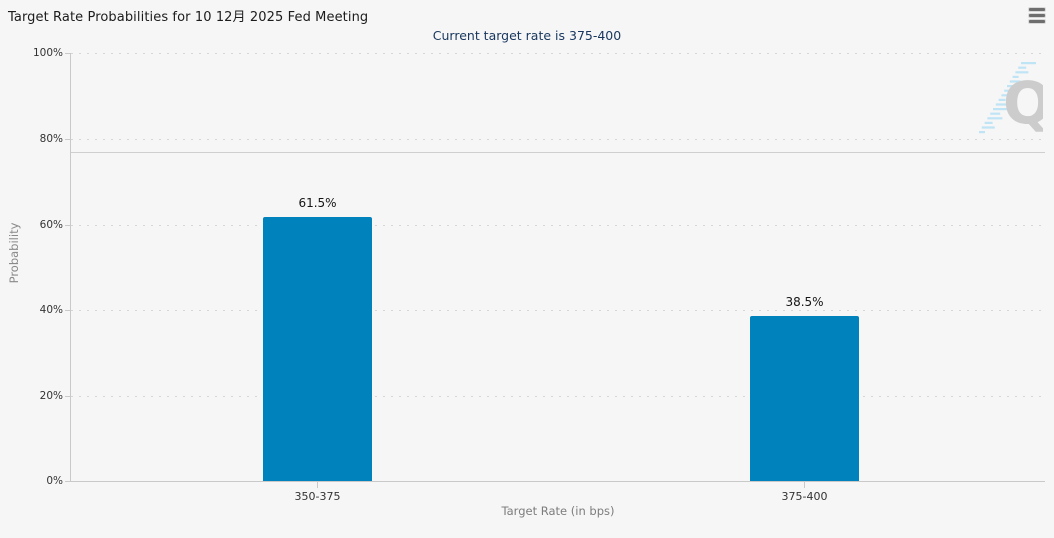 The height and width of the screenshot is (538, 1054). I want to click on x-category-label: 350-375, so click(317, 496).